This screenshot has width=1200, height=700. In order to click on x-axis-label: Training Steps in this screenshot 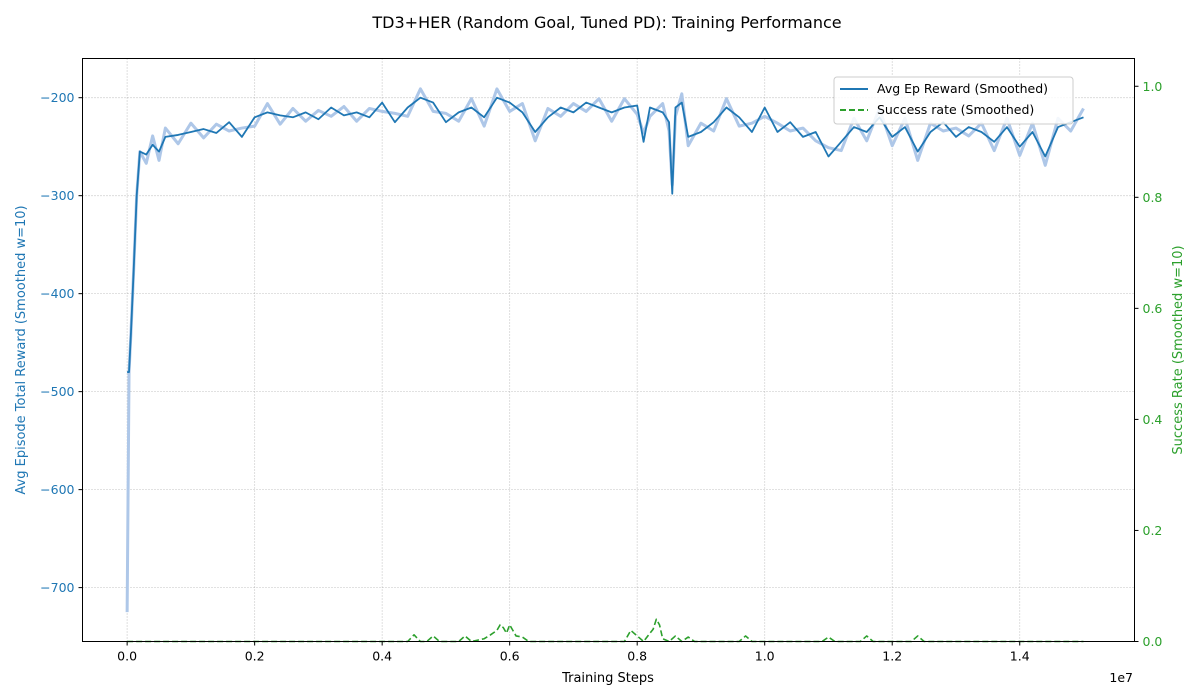, I will do `click(607, 678)`.